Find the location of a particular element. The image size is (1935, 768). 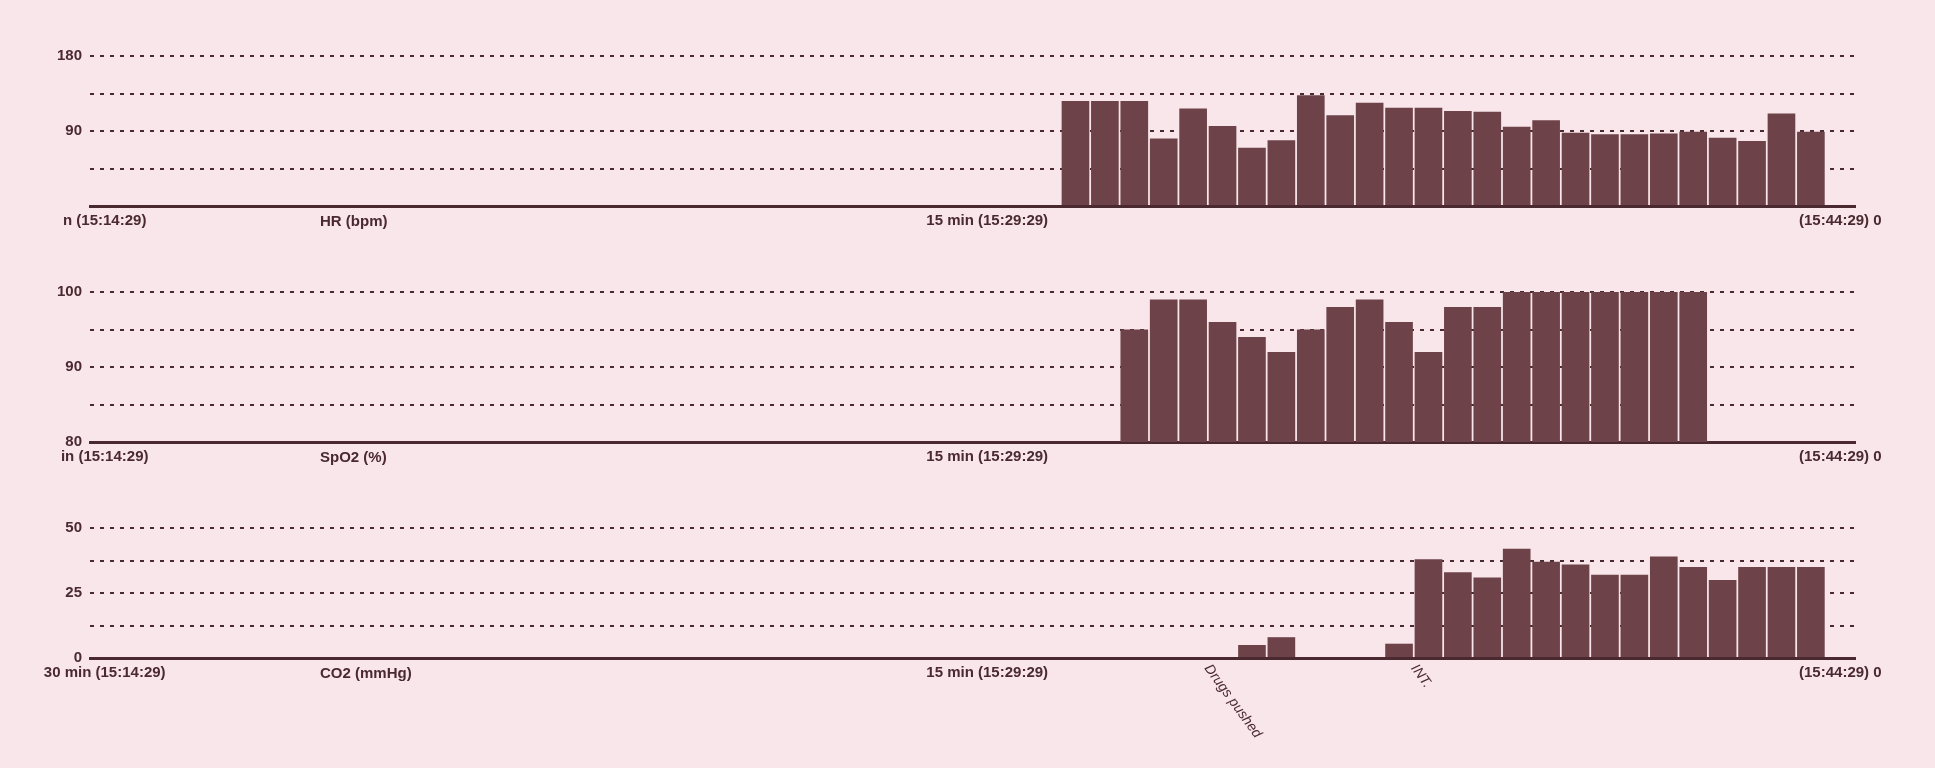

y-tick-label: 50 is located at coordinates (73, 527).